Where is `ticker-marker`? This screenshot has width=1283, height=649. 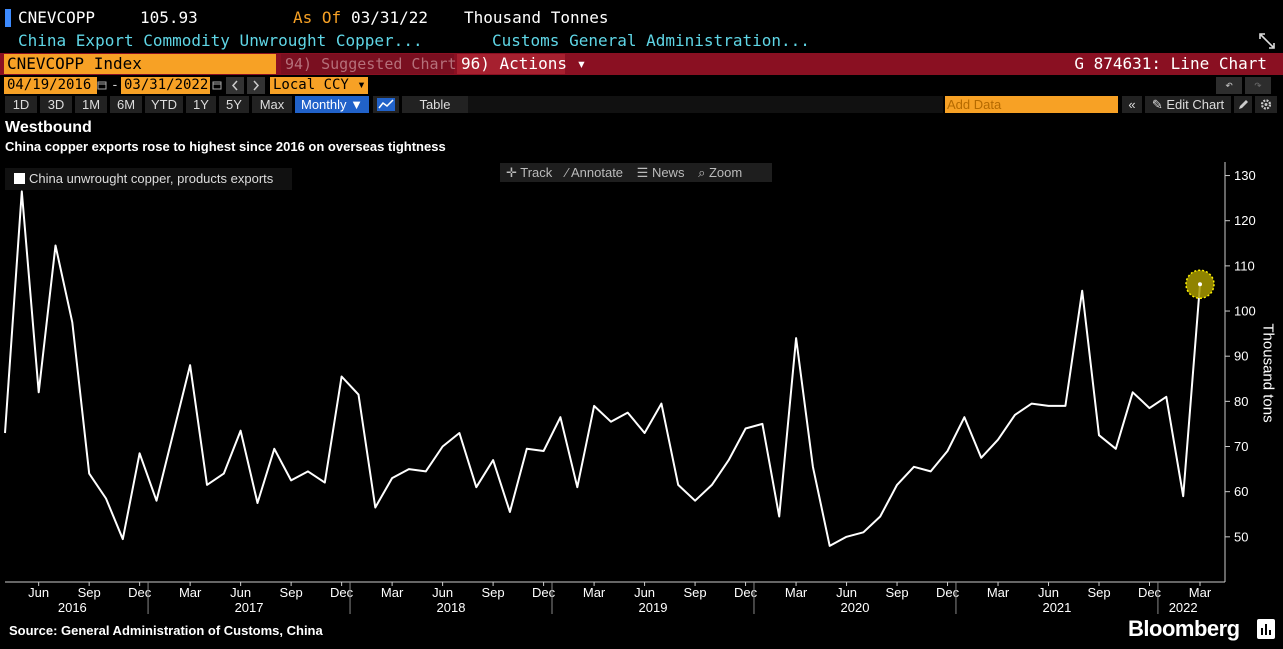 ticker-marker is located at coordinates (8, 18).